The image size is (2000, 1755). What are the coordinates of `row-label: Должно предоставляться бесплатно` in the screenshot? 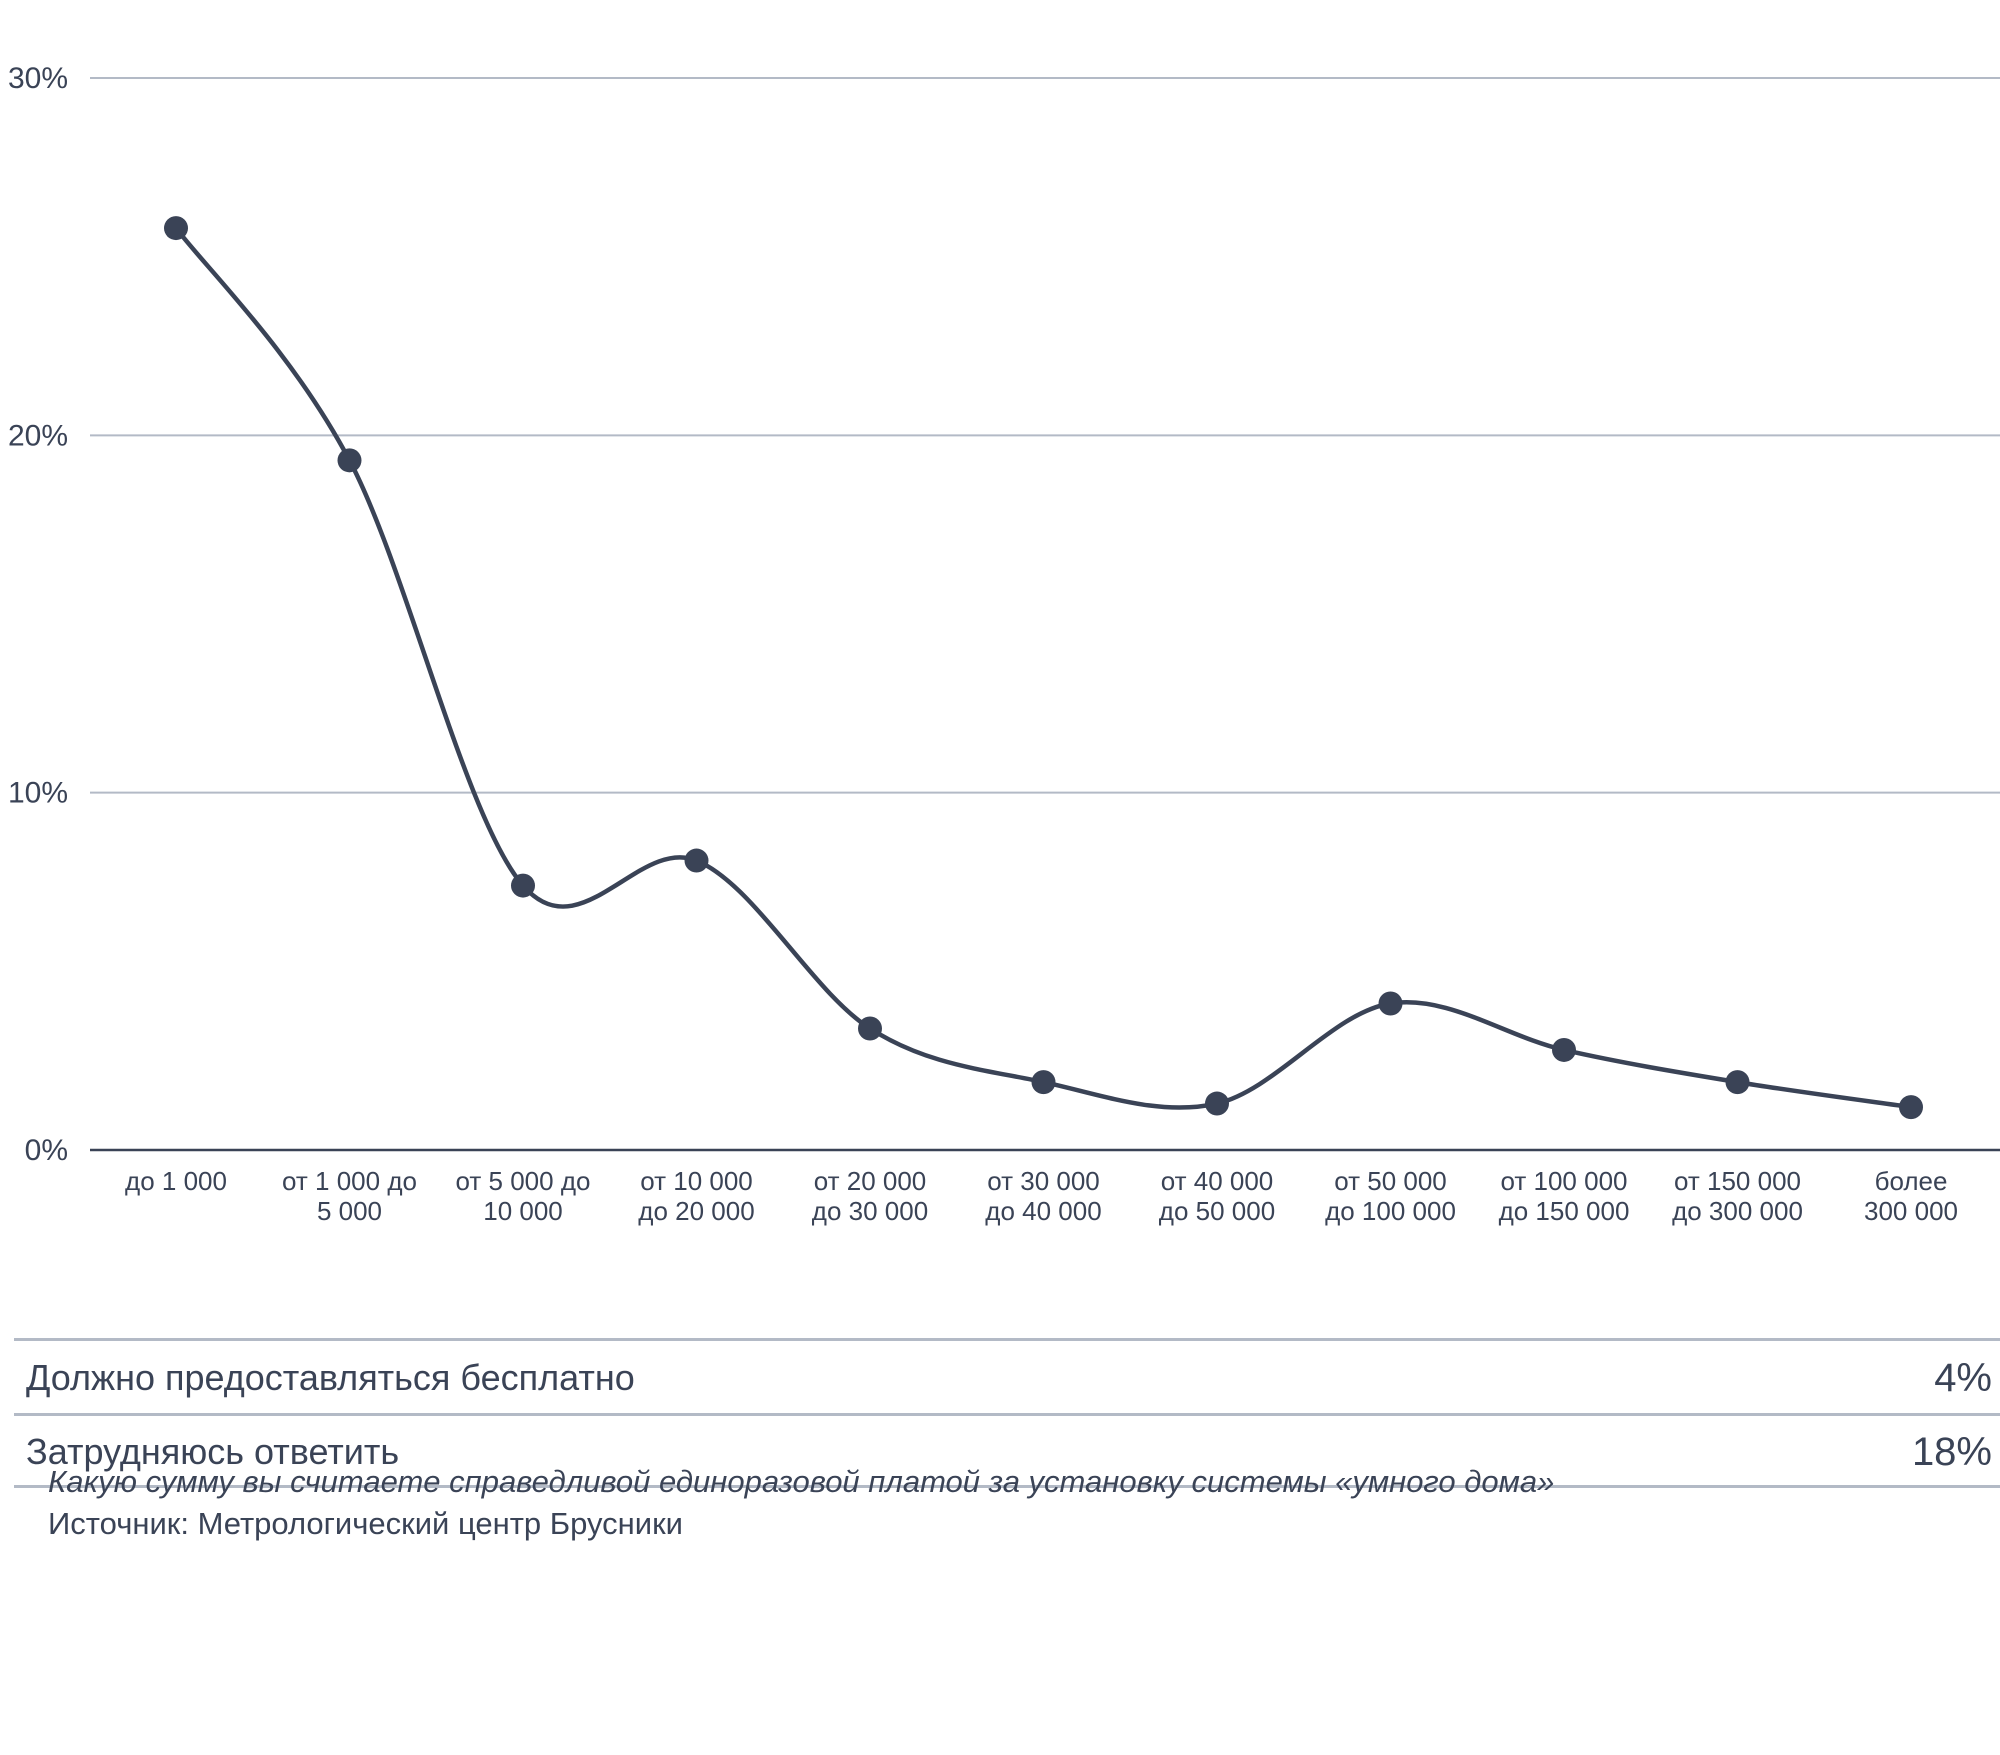 It's located at (330, 1377).